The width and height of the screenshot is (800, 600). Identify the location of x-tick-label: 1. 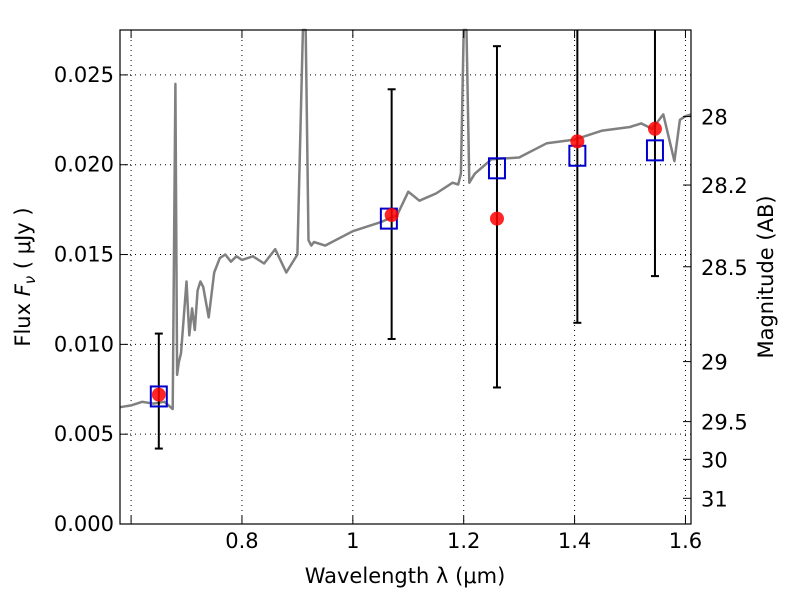
(352, 541).